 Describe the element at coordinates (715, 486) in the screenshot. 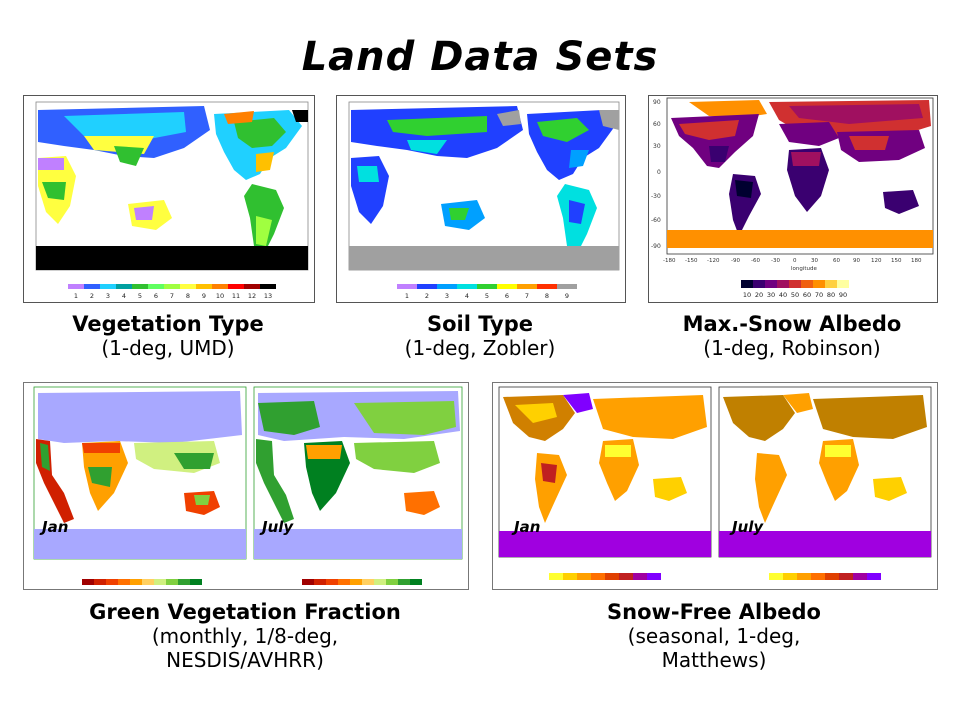

I see `snow-free-albedo-maps` at that location.